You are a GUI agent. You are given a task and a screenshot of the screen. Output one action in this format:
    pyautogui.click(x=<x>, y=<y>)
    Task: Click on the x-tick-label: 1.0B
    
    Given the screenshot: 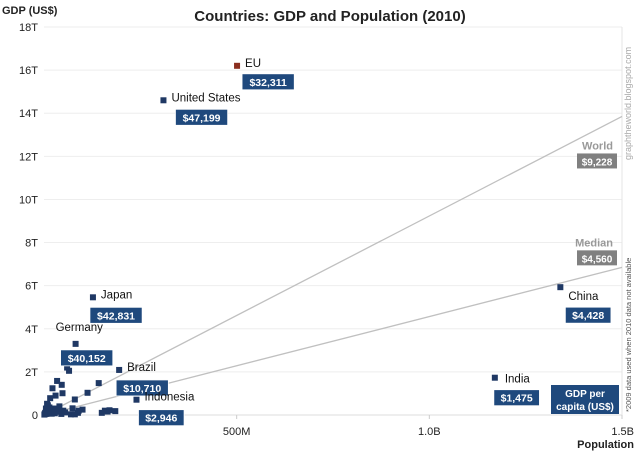 What is the action you would take?
    pyautogui.click(x=429, y=432)
    